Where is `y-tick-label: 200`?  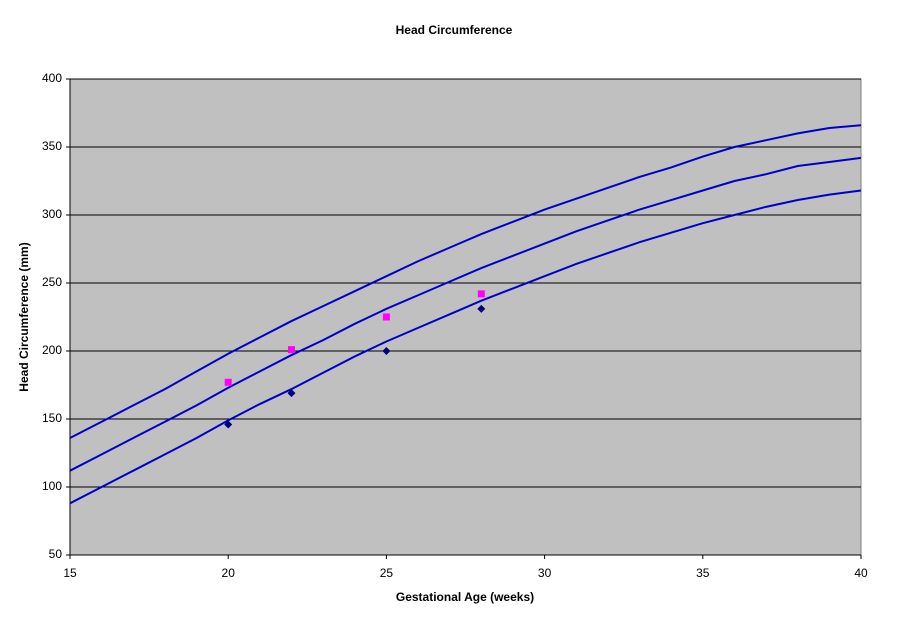 y-tick-label: 200 is located at coordinates (52, 350).